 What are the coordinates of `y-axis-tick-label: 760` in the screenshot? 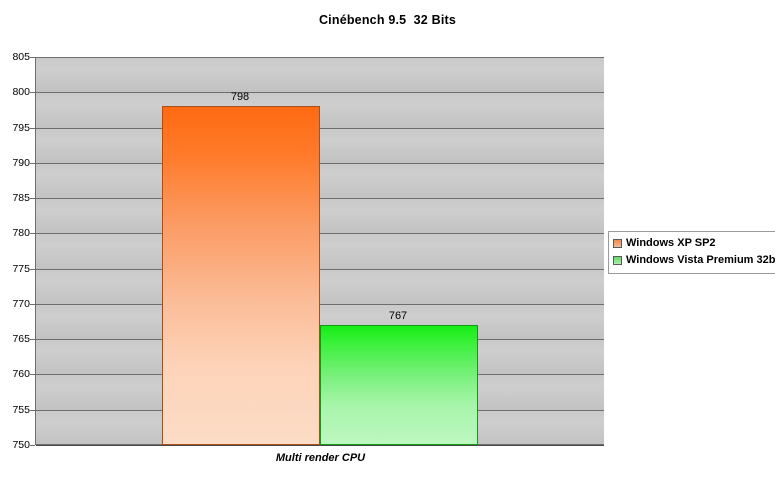 It's located at (21, 374).